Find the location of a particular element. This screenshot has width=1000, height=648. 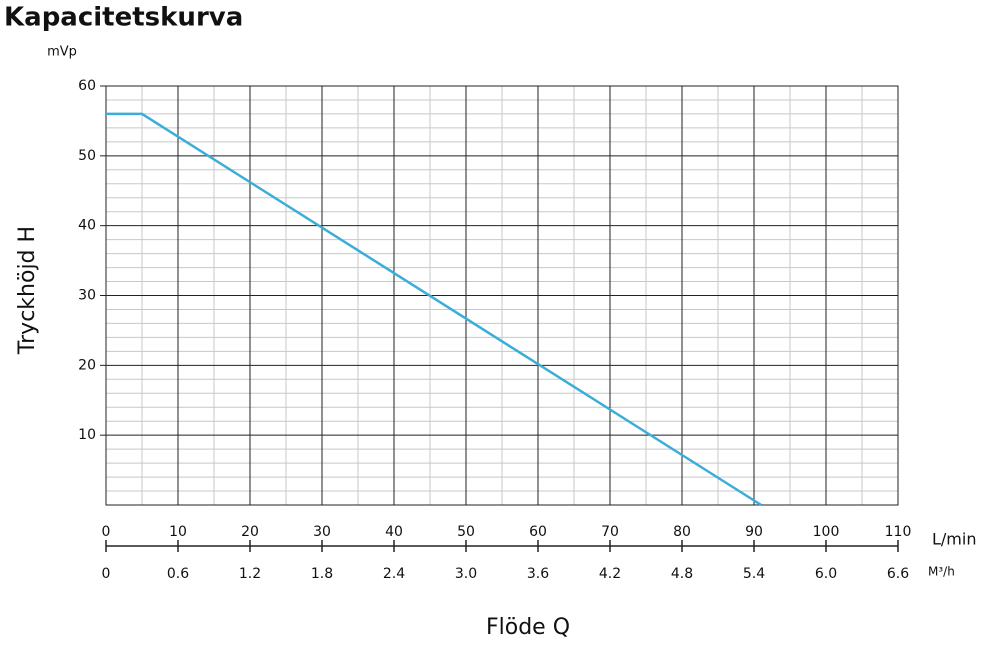

y-axis-label: Tryckhöjd H is located at coordinates (27, 290).